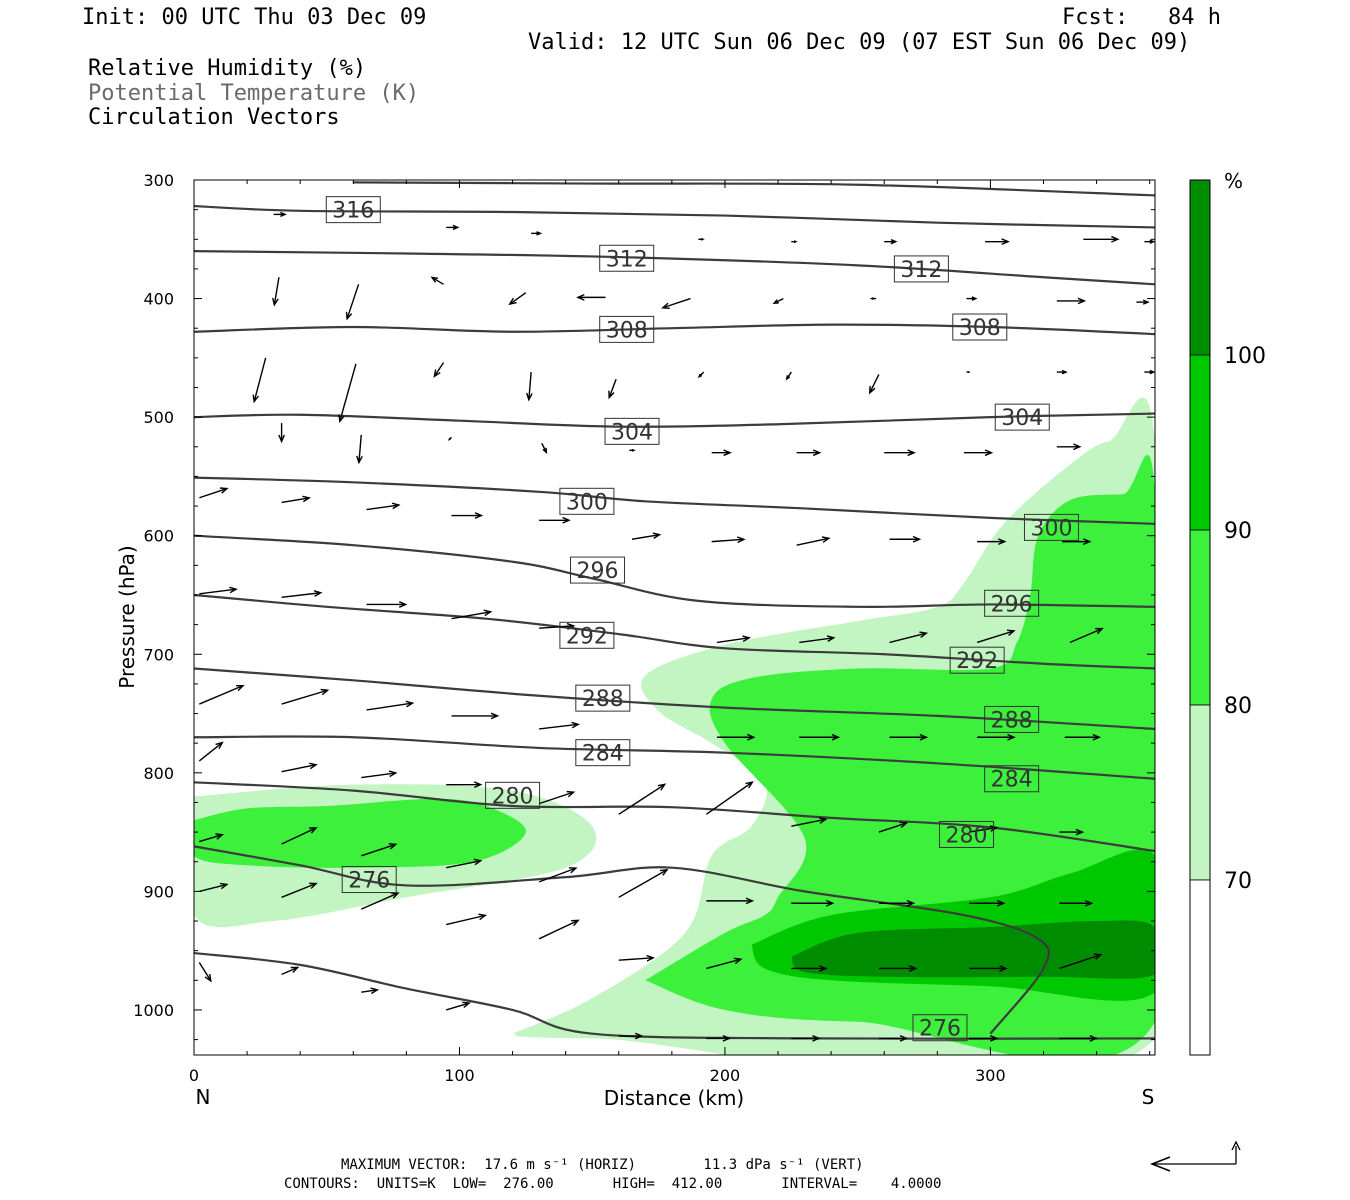 The width and height of the screenshot is (1350, 1200). What do you see at coordinates (158, 417) in the screenshot?
I see `y-tick-label: 500` at bounding box center [158, 417].